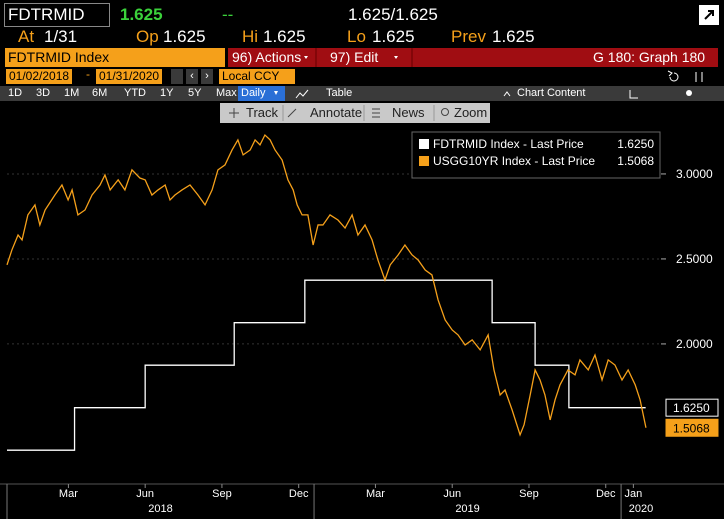  I want to click on menu-icons, so click(358, 57).